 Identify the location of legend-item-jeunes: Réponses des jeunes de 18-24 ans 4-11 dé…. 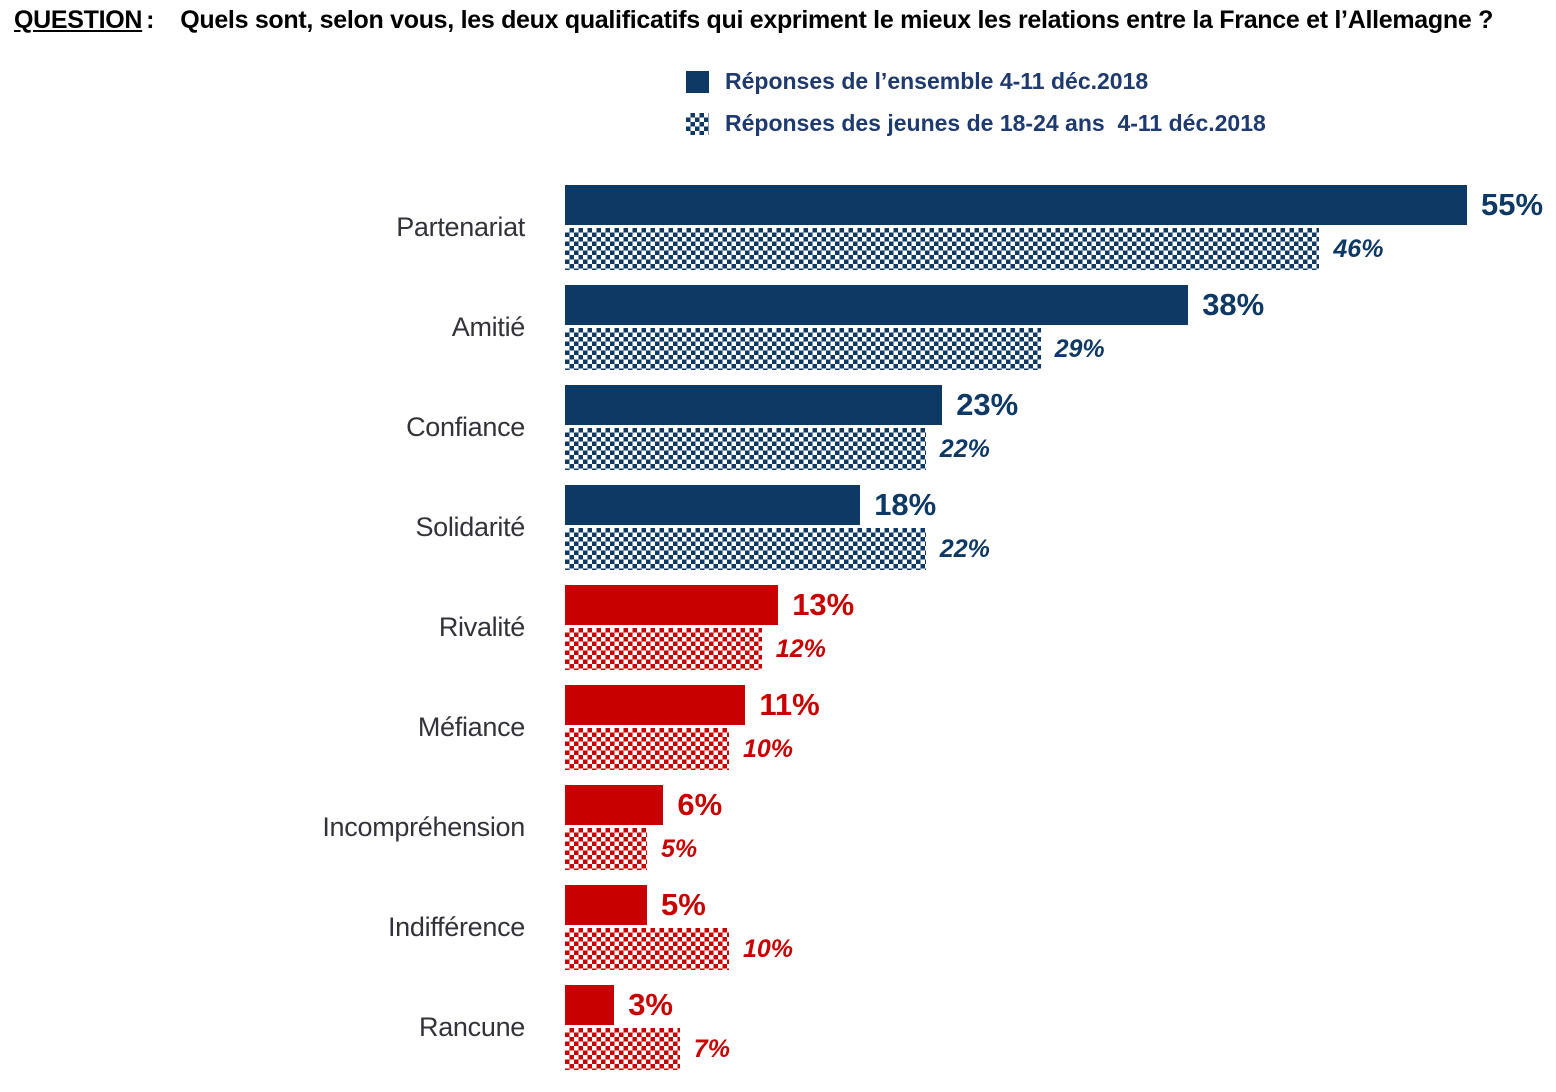
(976, 123).